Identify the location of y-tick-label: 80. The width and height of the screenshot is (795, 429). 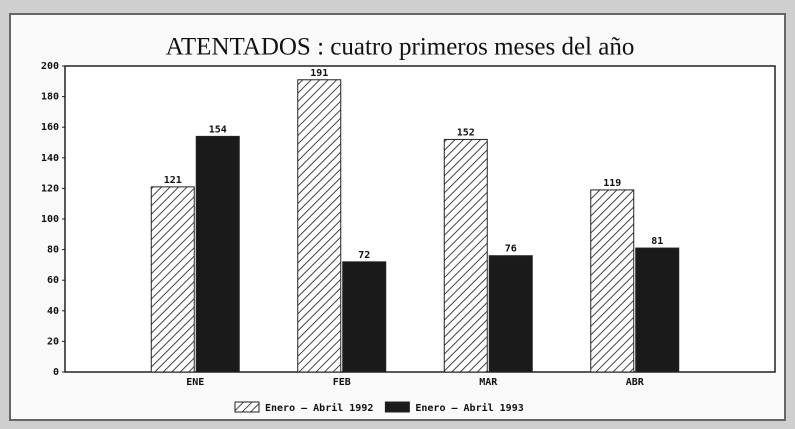
(53, 250).